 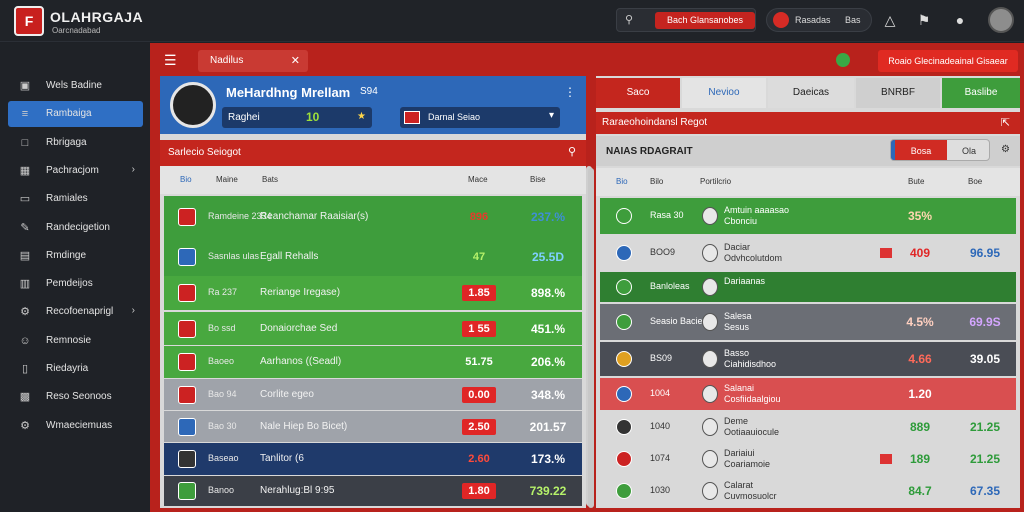 I want to click on sidebar-item-label: Recofoenaprigl, so click(x=80, y=312).